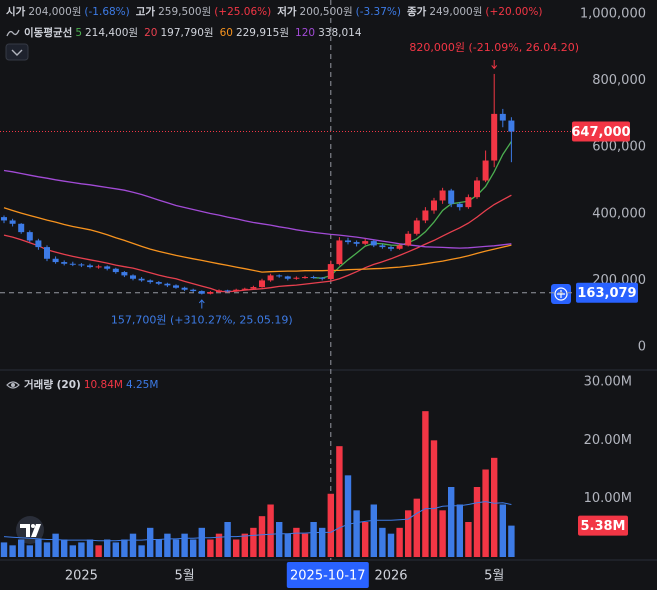 This screenshot has height=590, width=657. I want to click on volume-ma-line, so click(257, 521).